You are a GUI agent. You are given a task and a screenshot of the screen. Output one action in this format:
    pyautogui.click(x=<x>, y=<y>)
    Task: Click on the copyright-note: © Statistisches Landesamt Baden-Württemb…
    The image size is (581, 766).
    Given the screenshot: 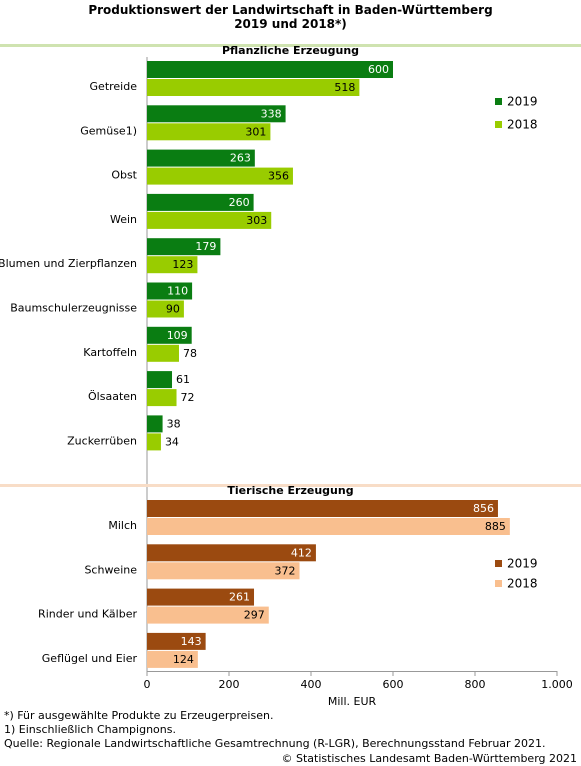 What is the action you would take?
    pyautogui.click(x=429, y=758)
    